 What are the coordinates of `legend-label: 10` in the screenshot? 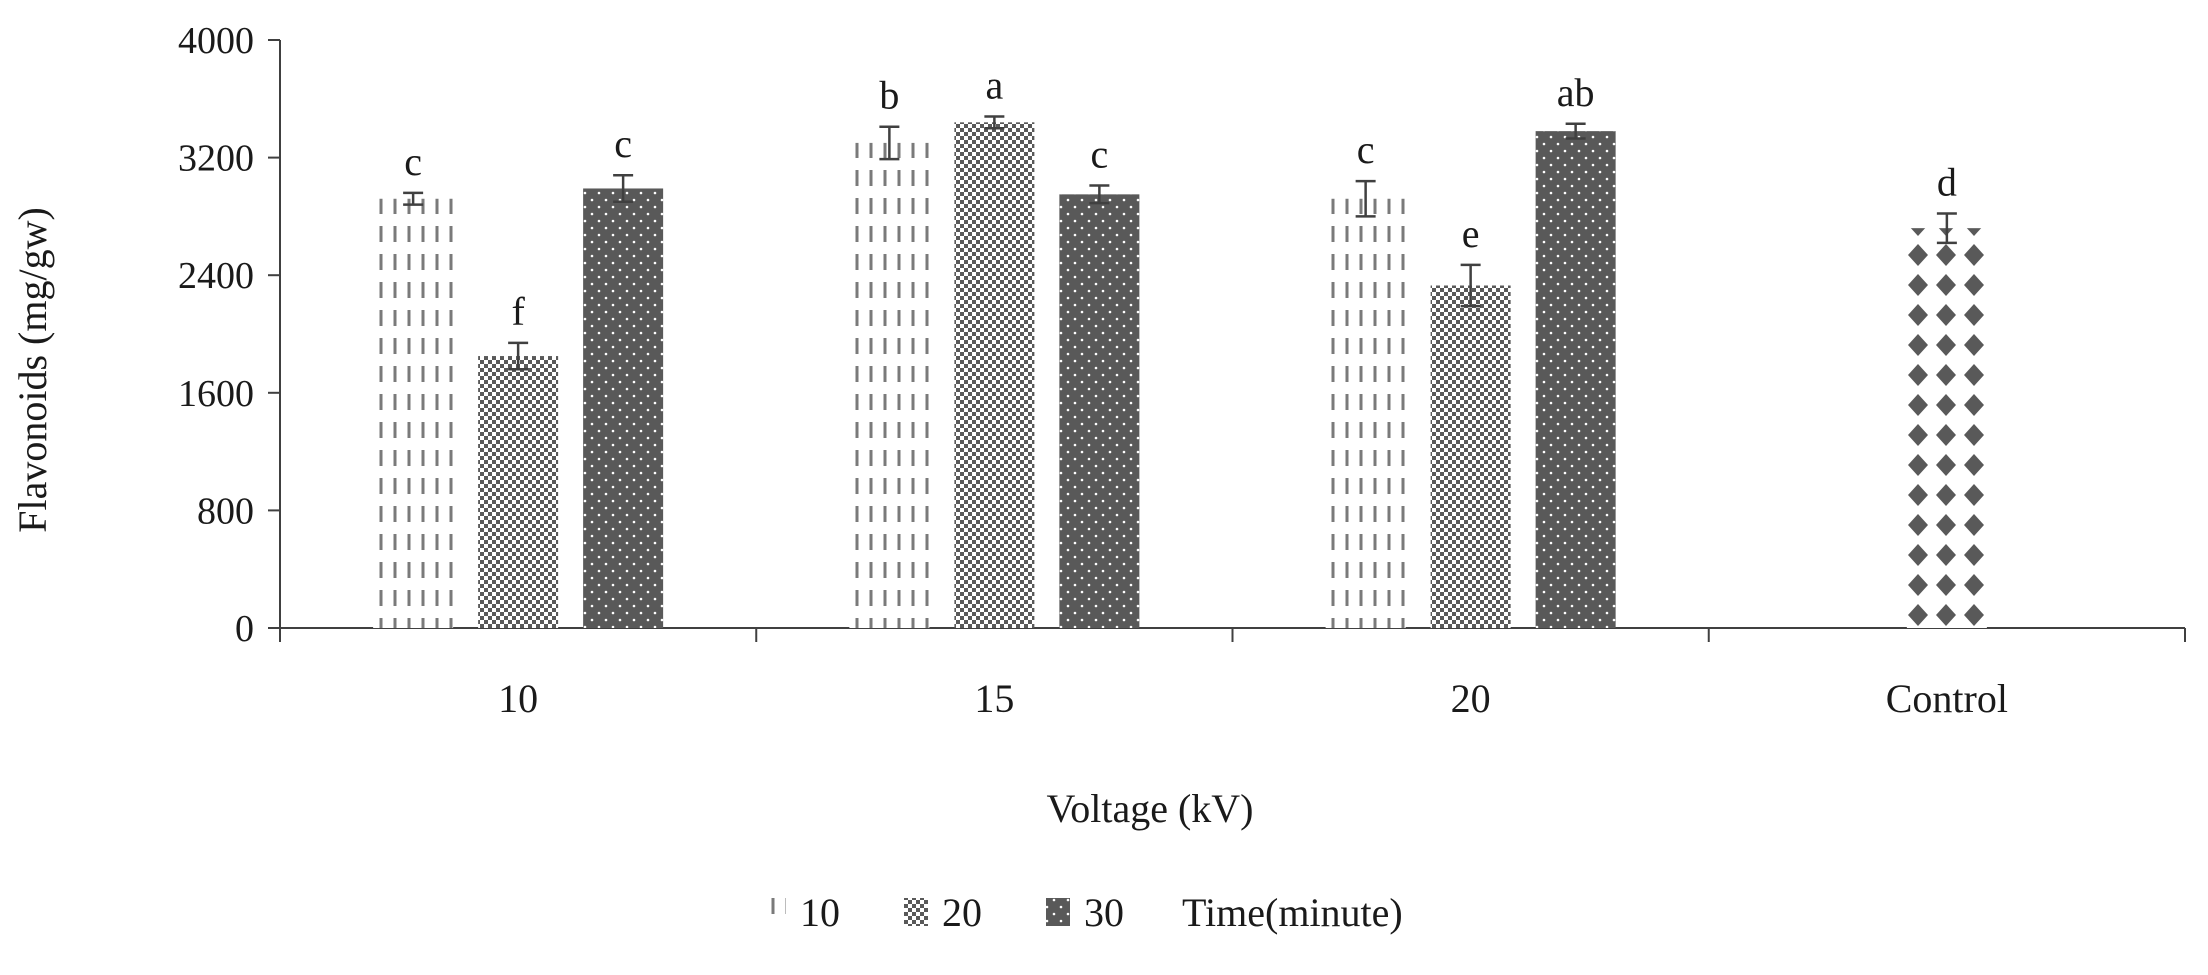 It's located at (820, 912).